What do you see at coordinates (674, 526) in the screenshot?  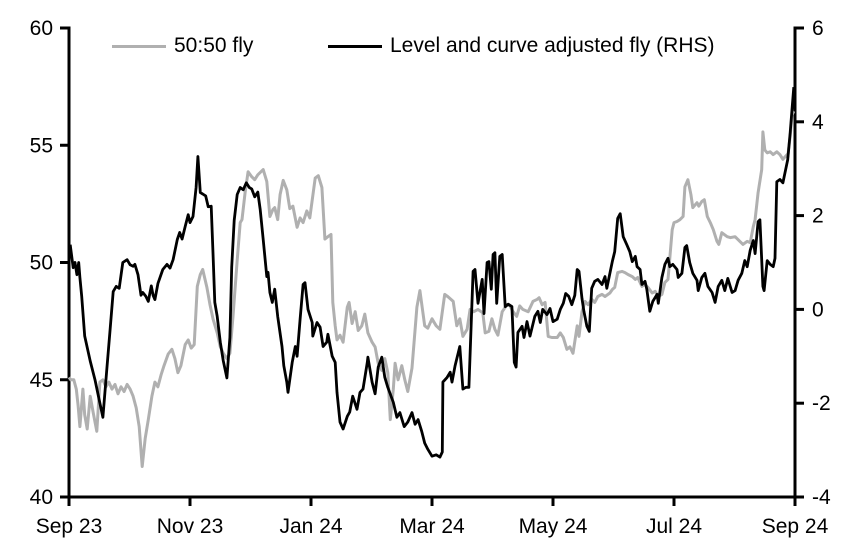 I see `x-axis-tick-label: Jul 24` at bounding box center [674, 526].